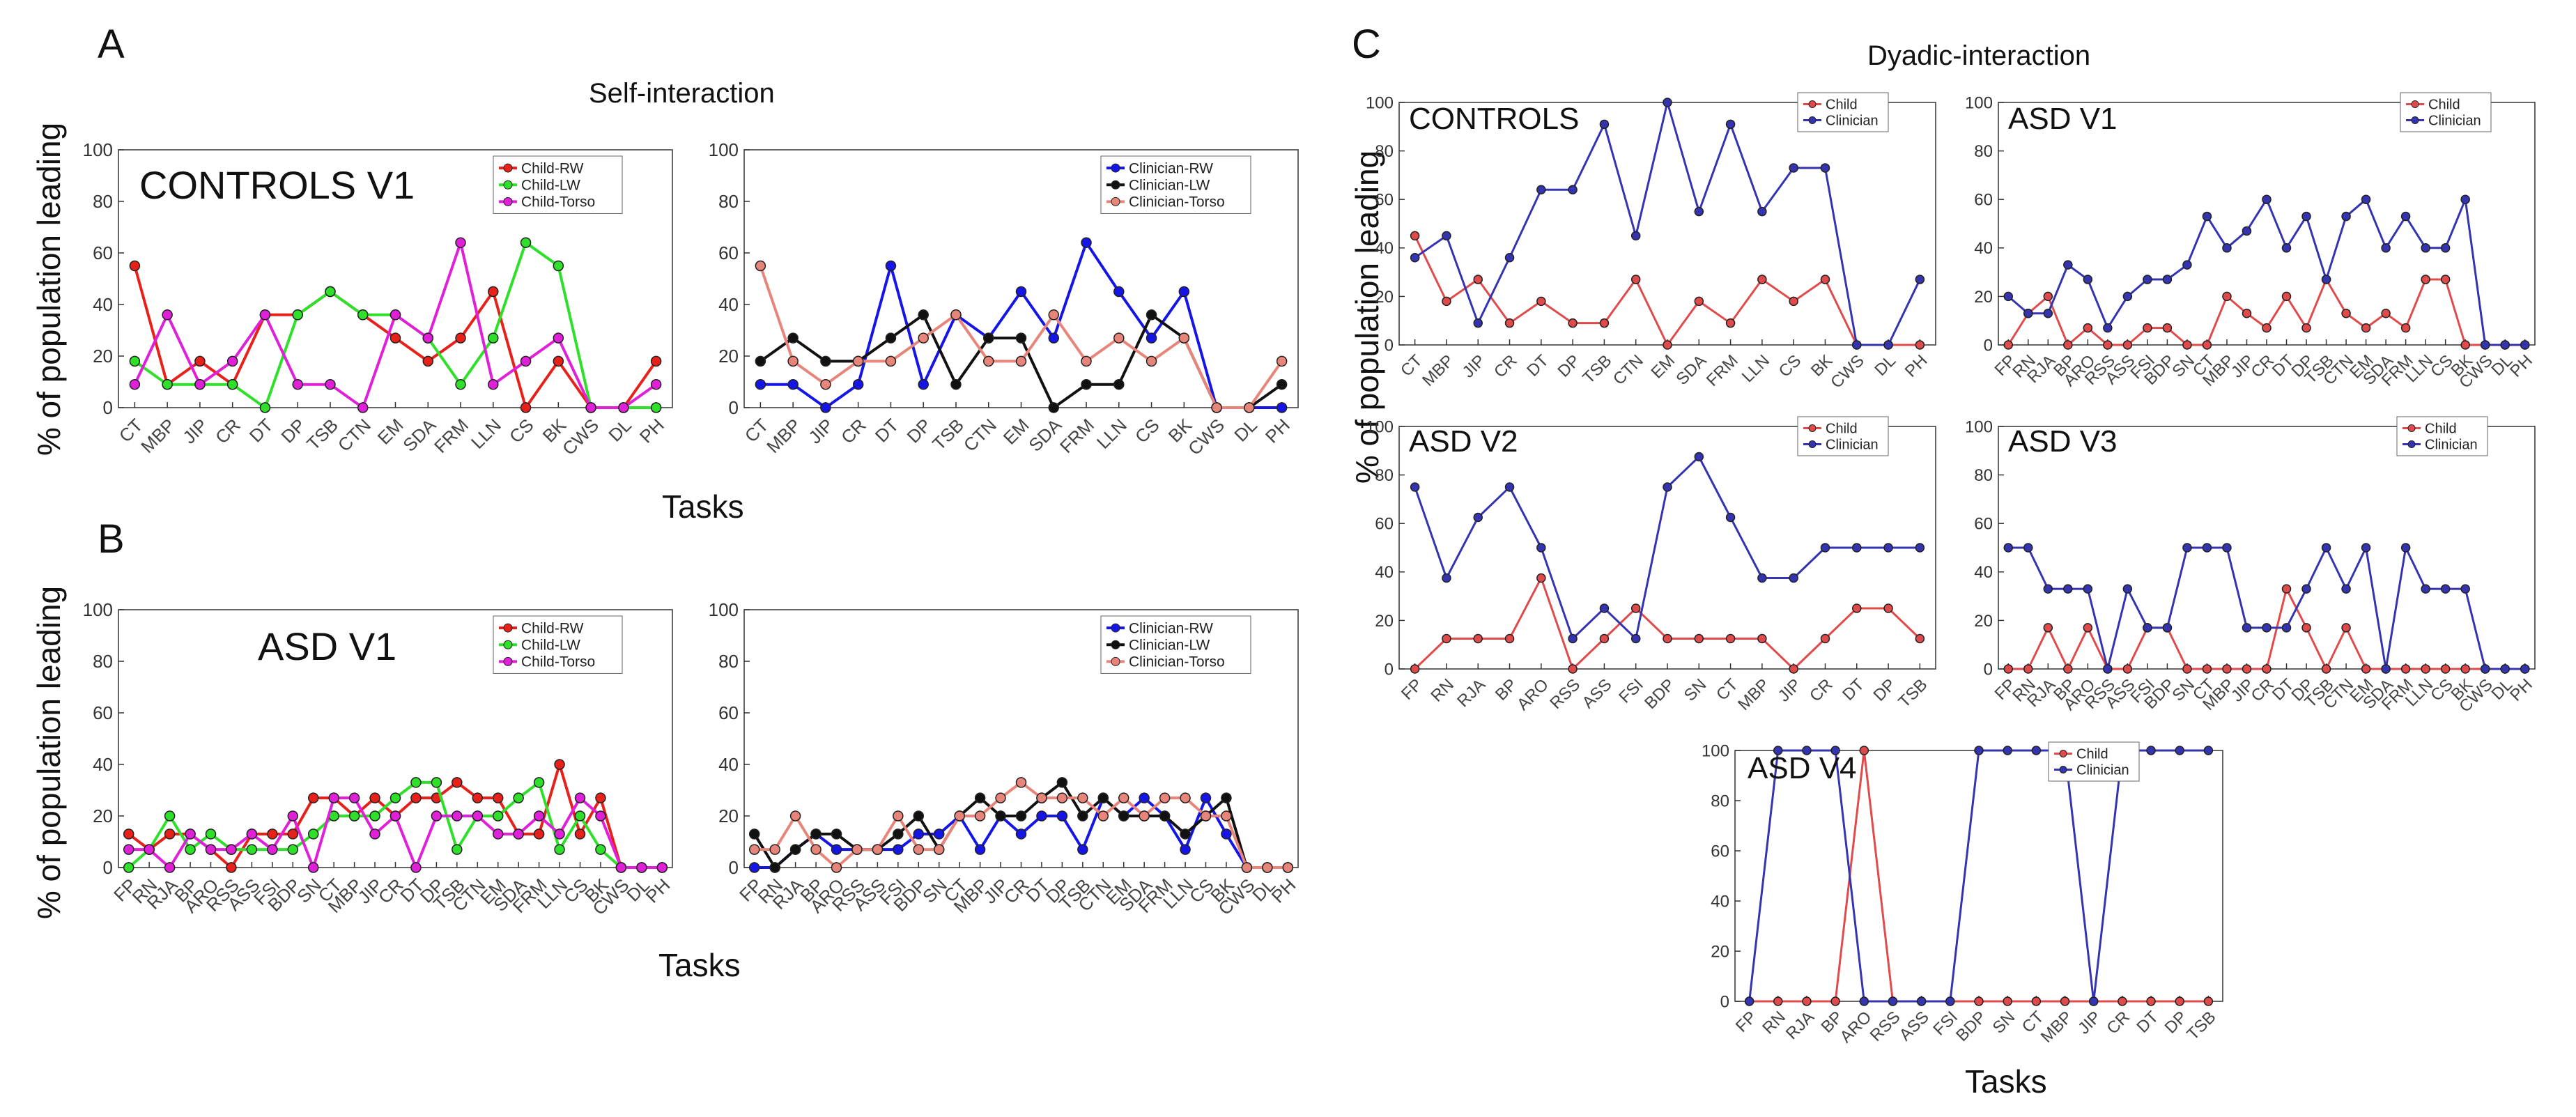 Image resolution: width=2576 pixels, height=1117 pixels. I want to click on x-tick-label: FP, so click(1746, 1022).